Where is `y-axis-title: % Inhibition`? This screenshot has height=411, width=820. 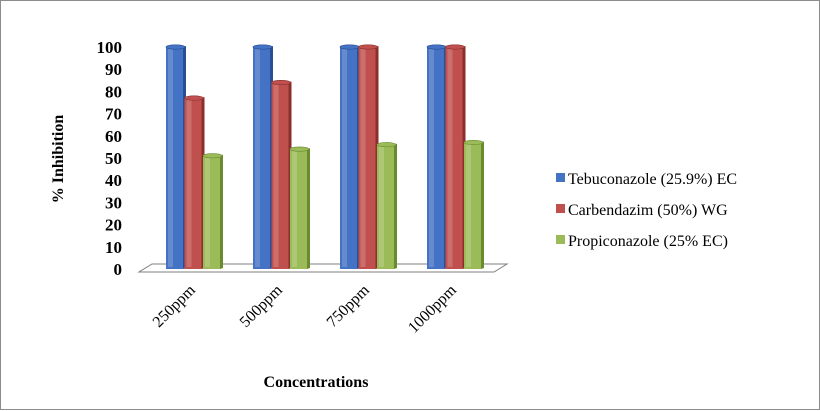
y-axis-title: % Inhibition is located at coordinates (58, 159).